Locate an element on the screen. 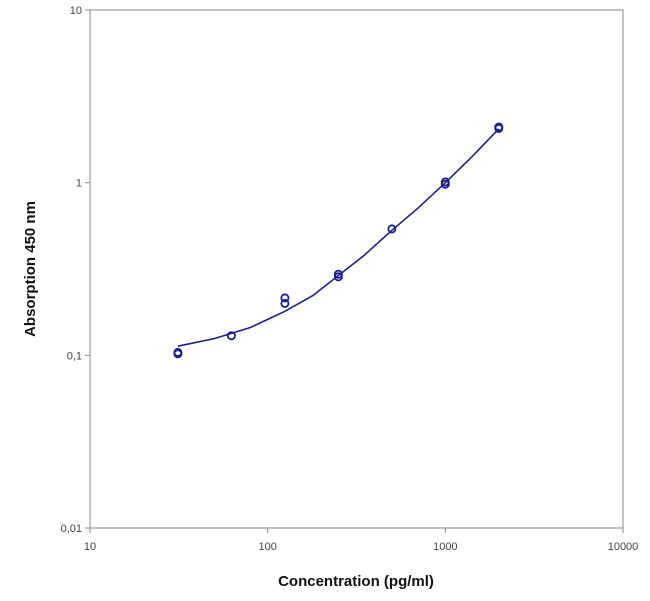 This screenshot has width=650, height=601. x-tick-label: 10000 is located at coordinates (623, 547).